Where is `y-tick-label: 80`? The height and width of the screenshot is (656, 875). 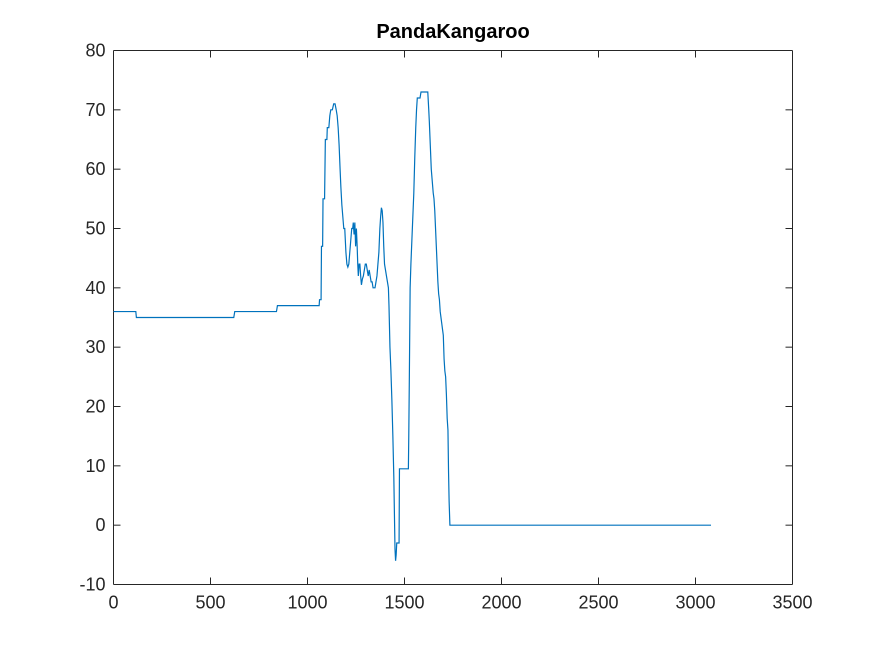 y-tick-label: 80 is located at coordinates (95, 51).